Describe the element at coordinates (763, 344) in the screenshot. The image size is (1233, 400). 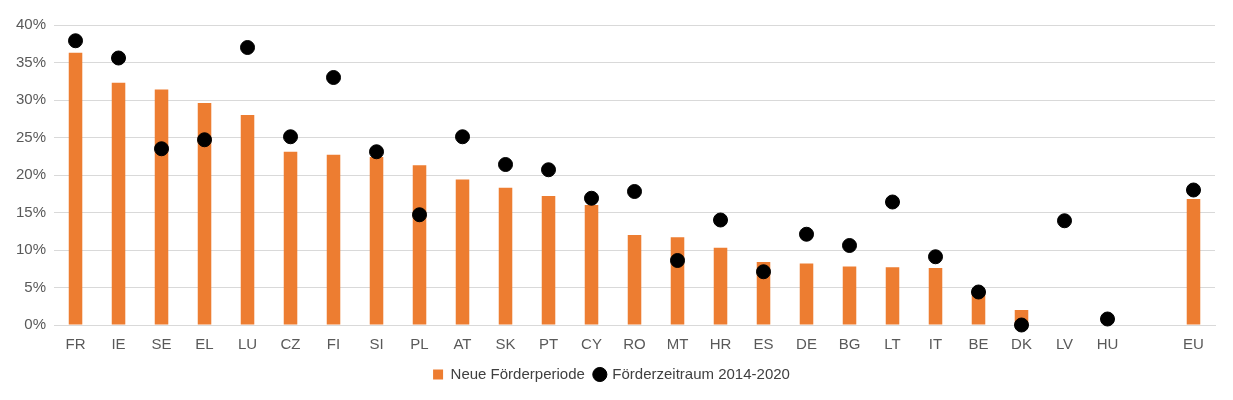
I see `x-tick-label: ES` at that location.